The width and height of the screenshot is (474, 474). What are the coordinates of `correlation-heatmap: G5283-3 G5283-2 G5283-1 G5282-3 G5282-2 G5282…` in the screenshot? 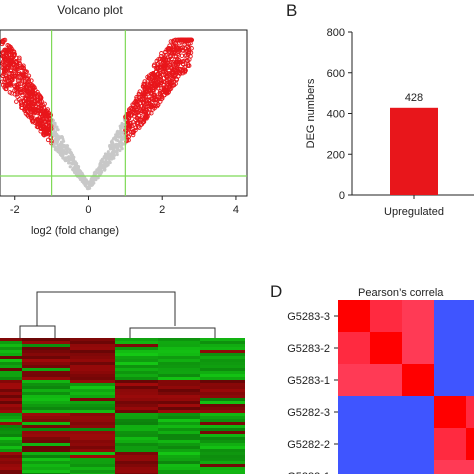 It's located at (380, 387).